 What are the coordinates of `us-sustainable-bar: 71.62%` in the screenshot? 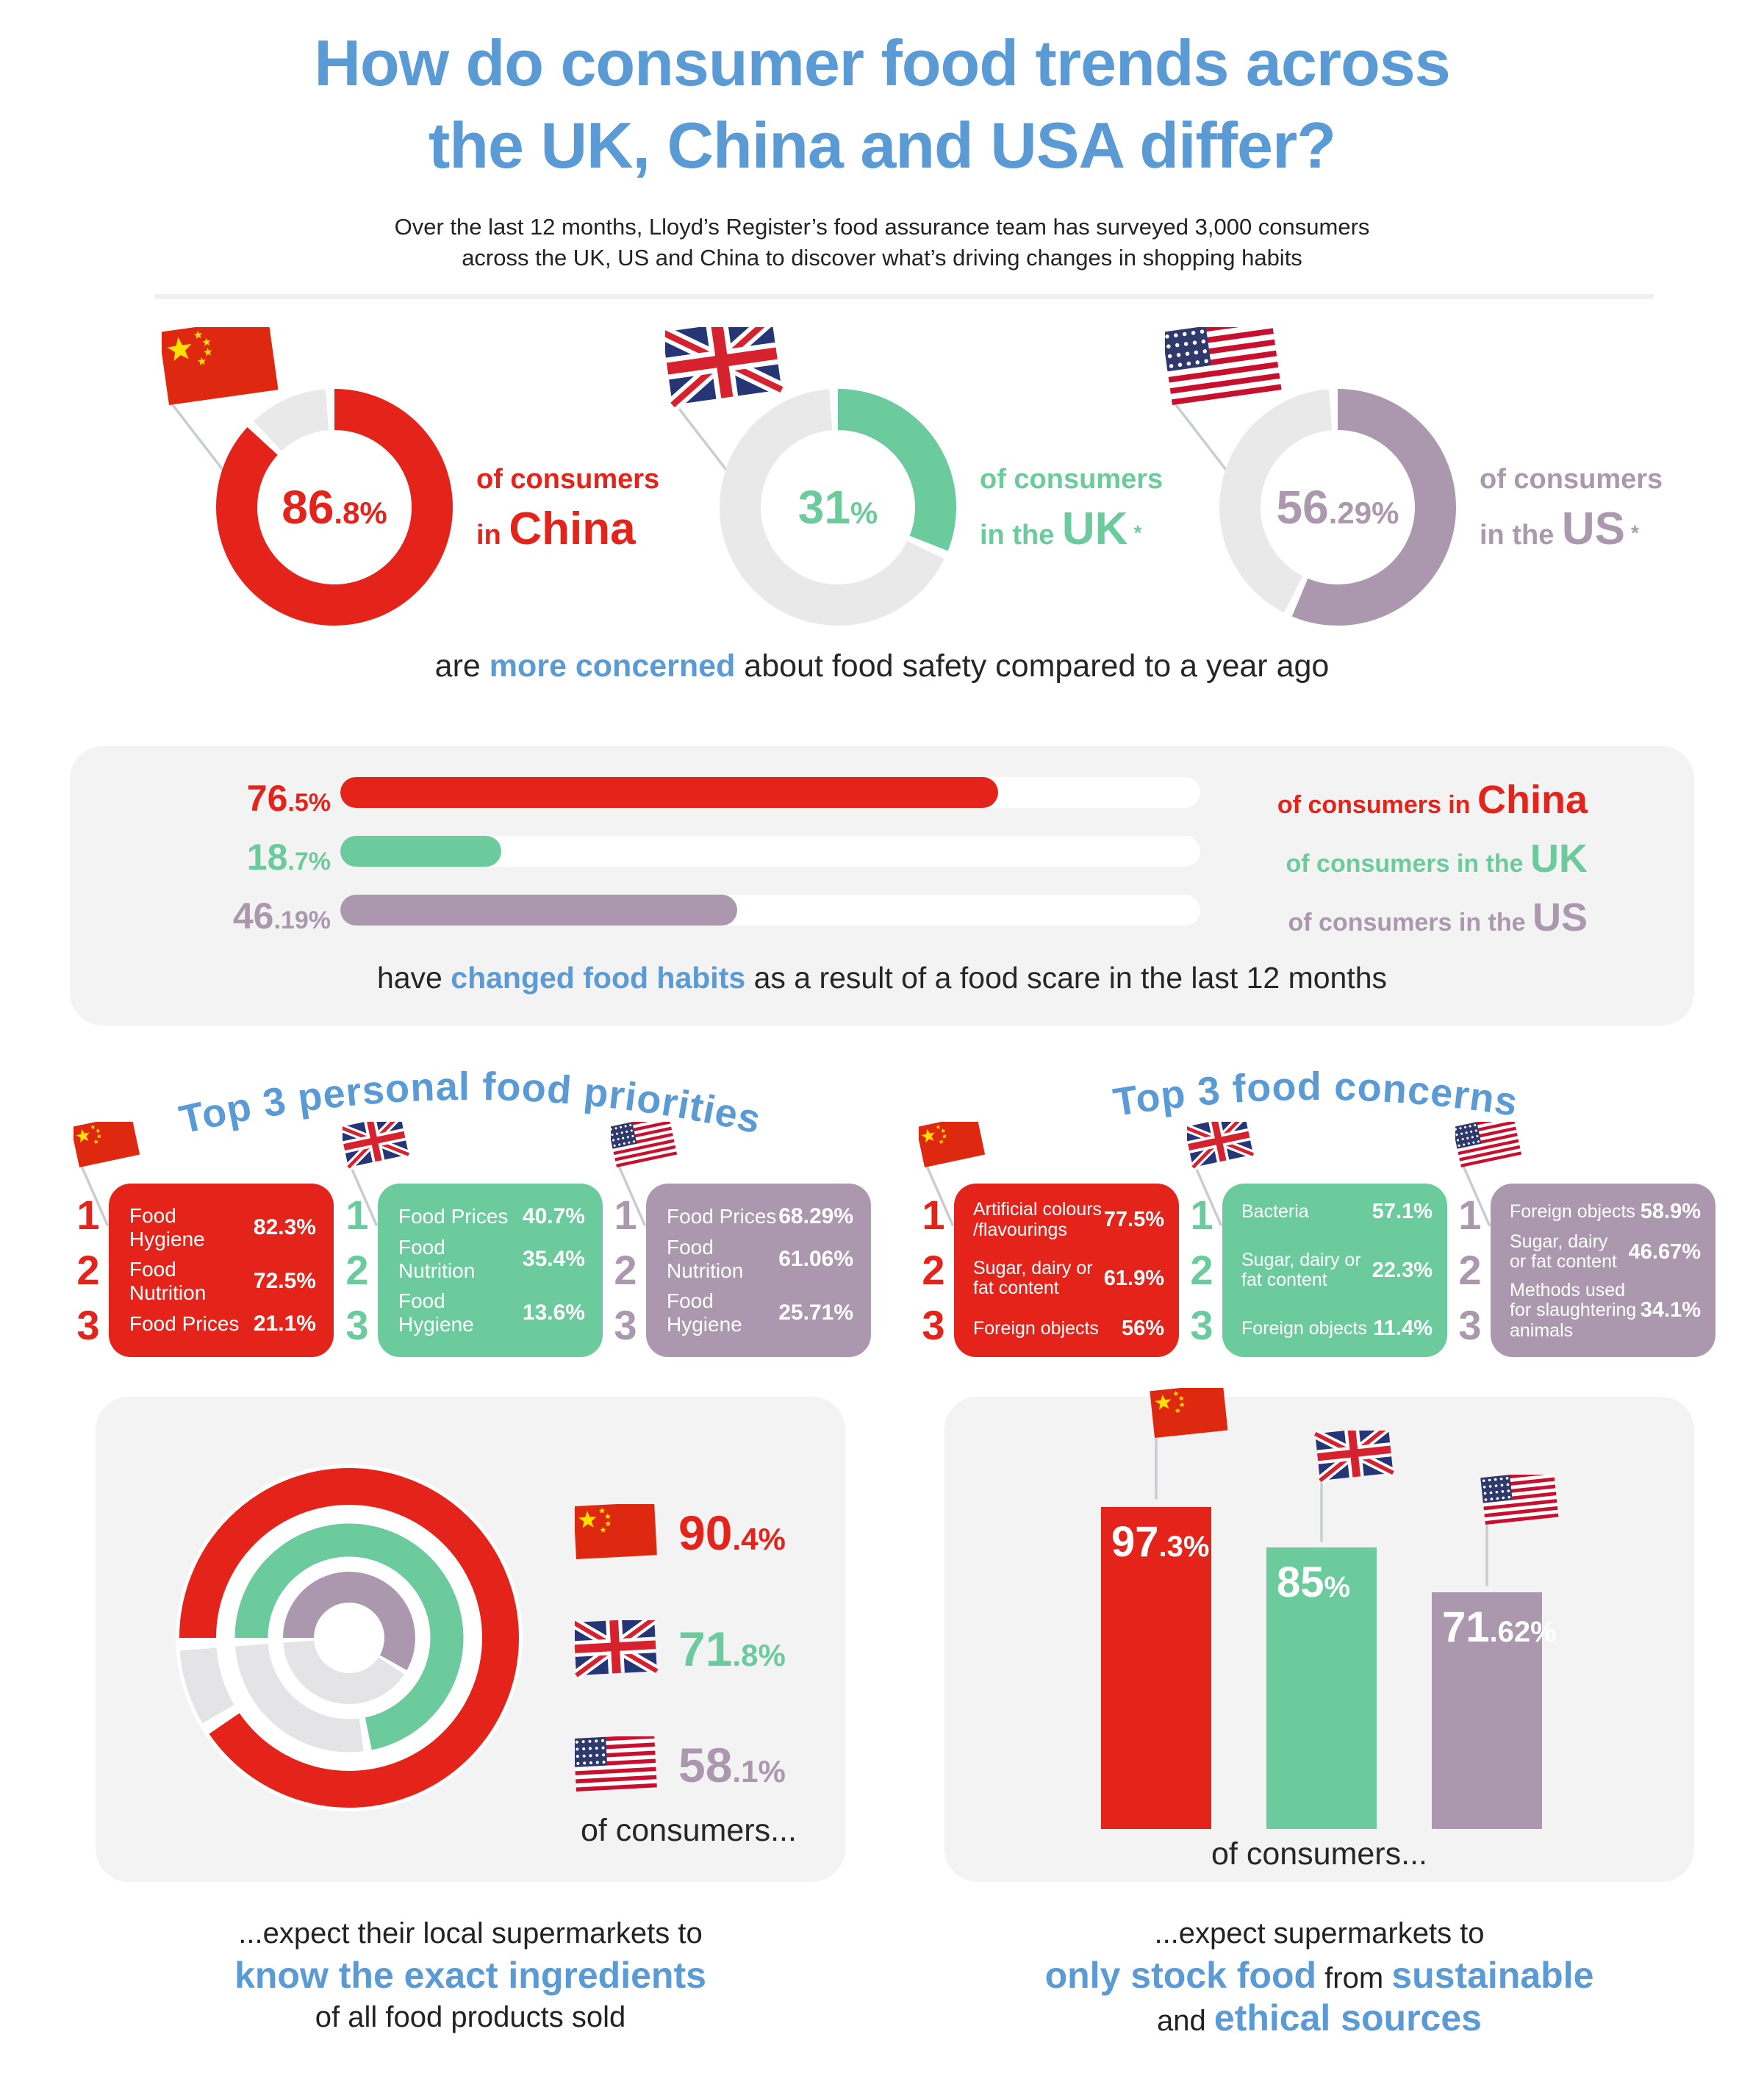 It's located at (1494, 1710).